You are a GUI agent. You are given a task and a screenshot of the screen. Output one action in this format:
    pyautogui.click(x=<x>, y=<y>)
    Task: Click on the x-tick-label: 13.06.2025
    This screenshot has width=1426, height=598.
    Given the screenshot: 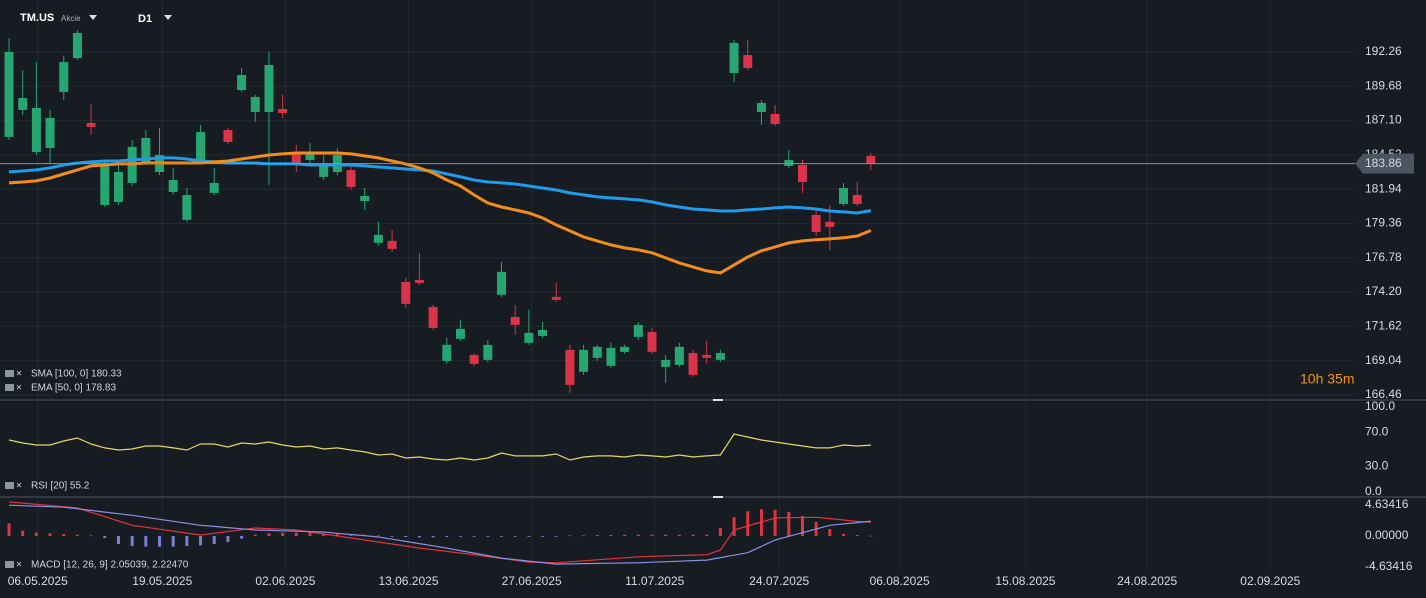 What is the action you would take?
    pyautogui.click(x=408, y=581)
    